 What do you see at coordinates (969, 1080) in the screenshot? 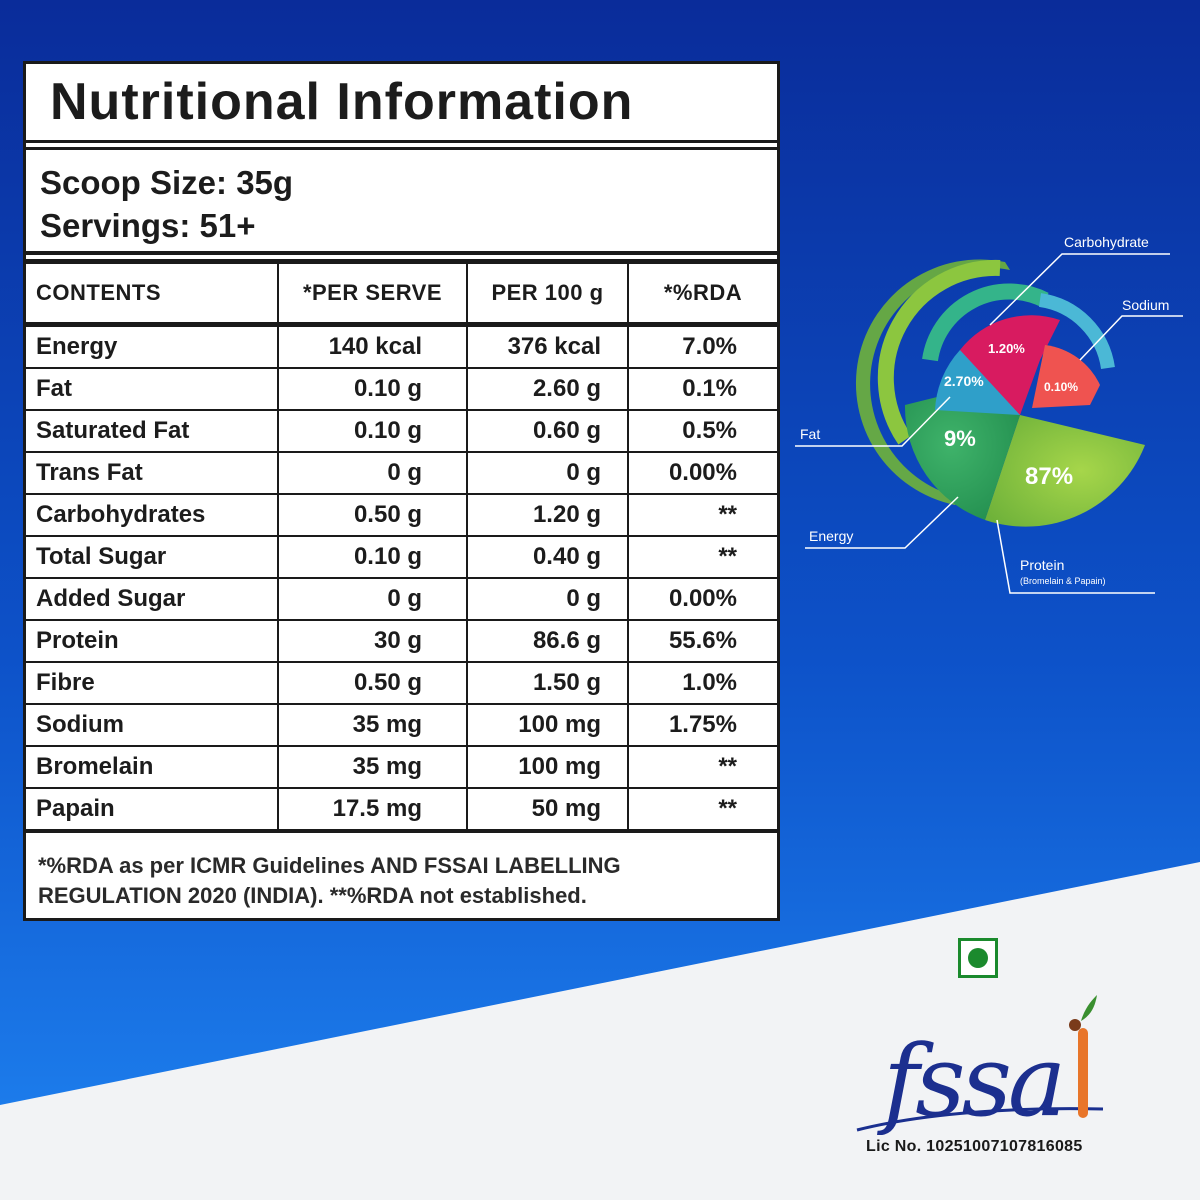
I see `svg-text: fssa` at bounding box center [969, 1080].